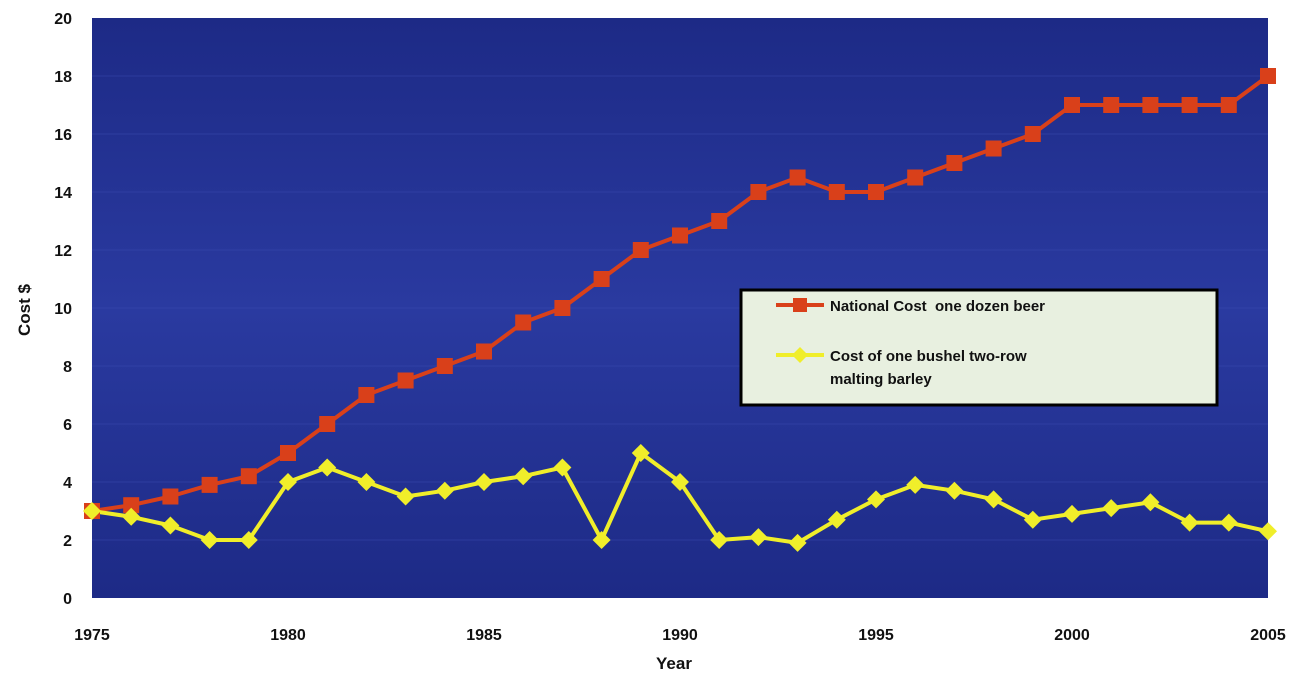 The width and height of the screenshot is (1297, 678). I want to click on y-tick-label: 2, so click(67, 541).